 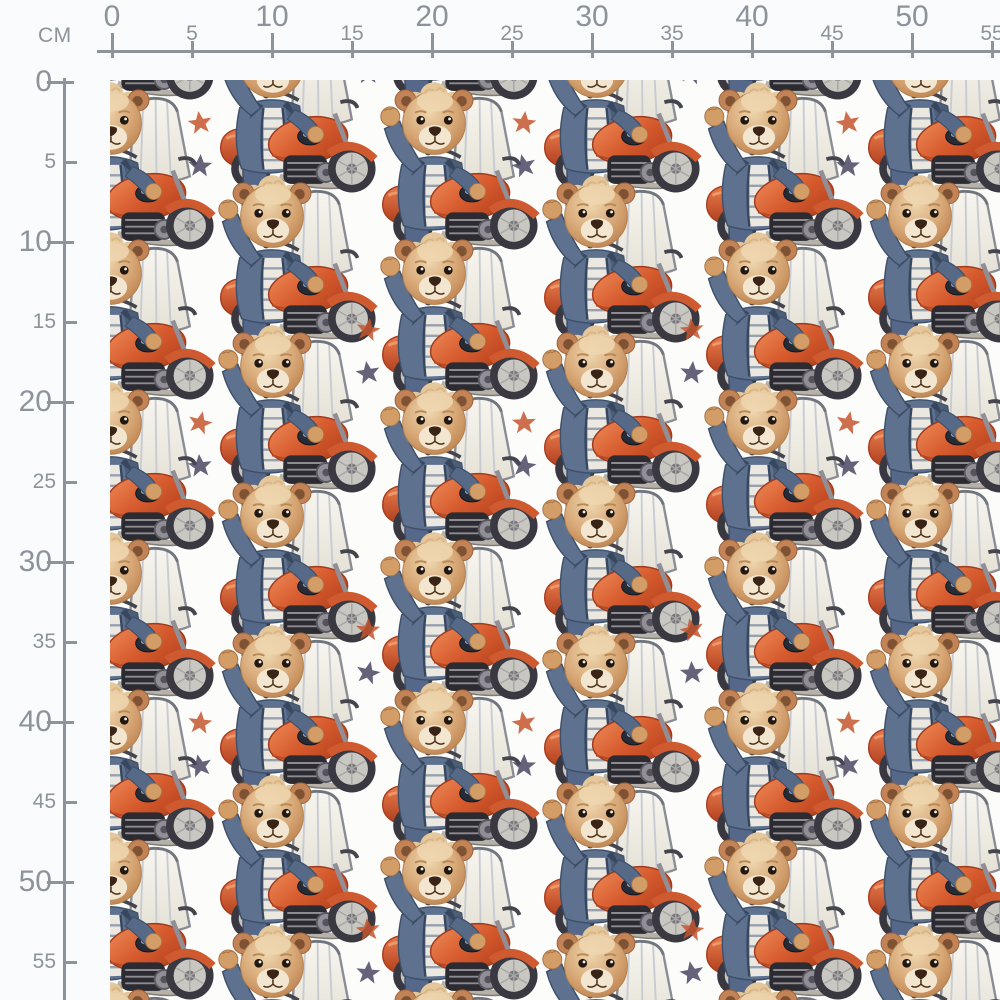 I want to click on left-ruler-label-5: 5, so click(x=50, y=161).